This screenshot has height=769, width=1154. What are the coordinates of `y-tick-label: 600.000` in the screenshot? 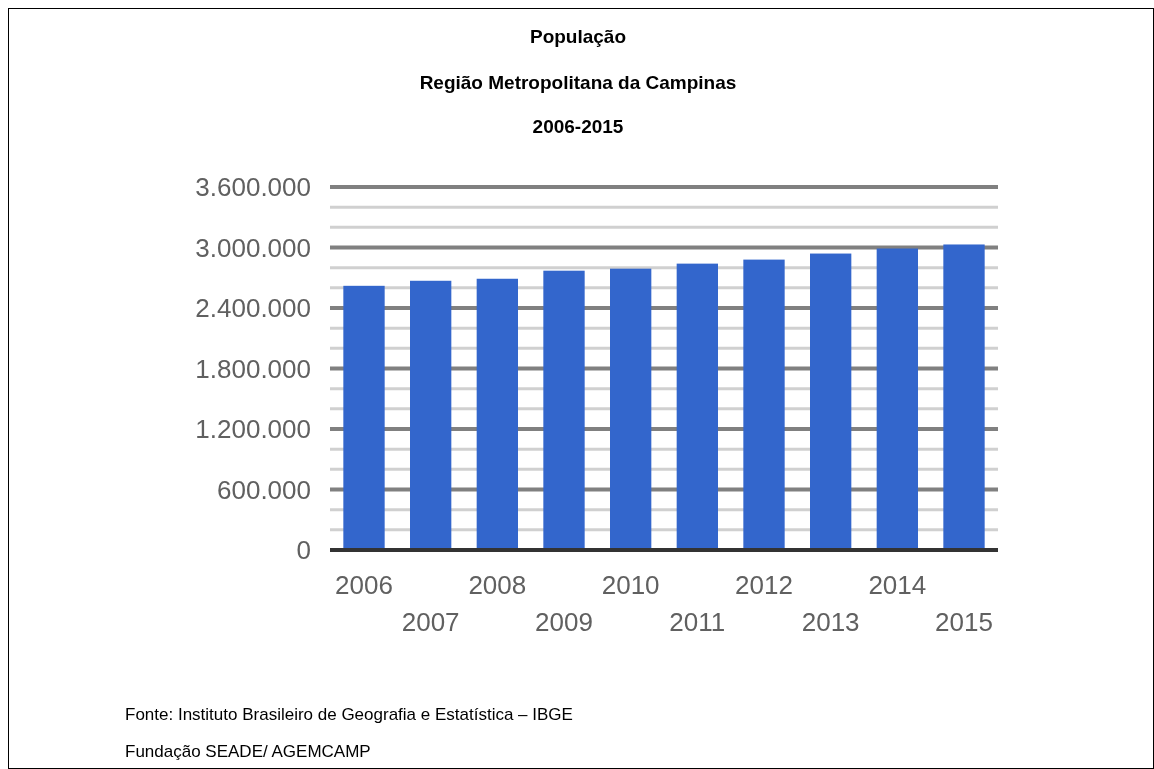 It's located at (264, 489).